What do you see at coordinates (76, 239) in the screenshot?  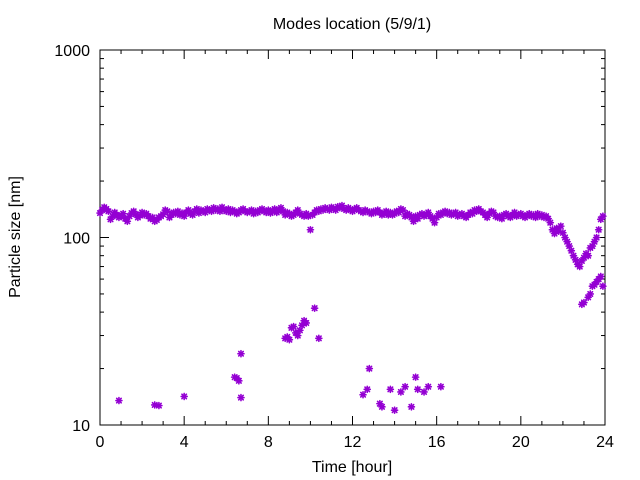 I see `y-tick-label: 100` at bounding box center [76, 239].